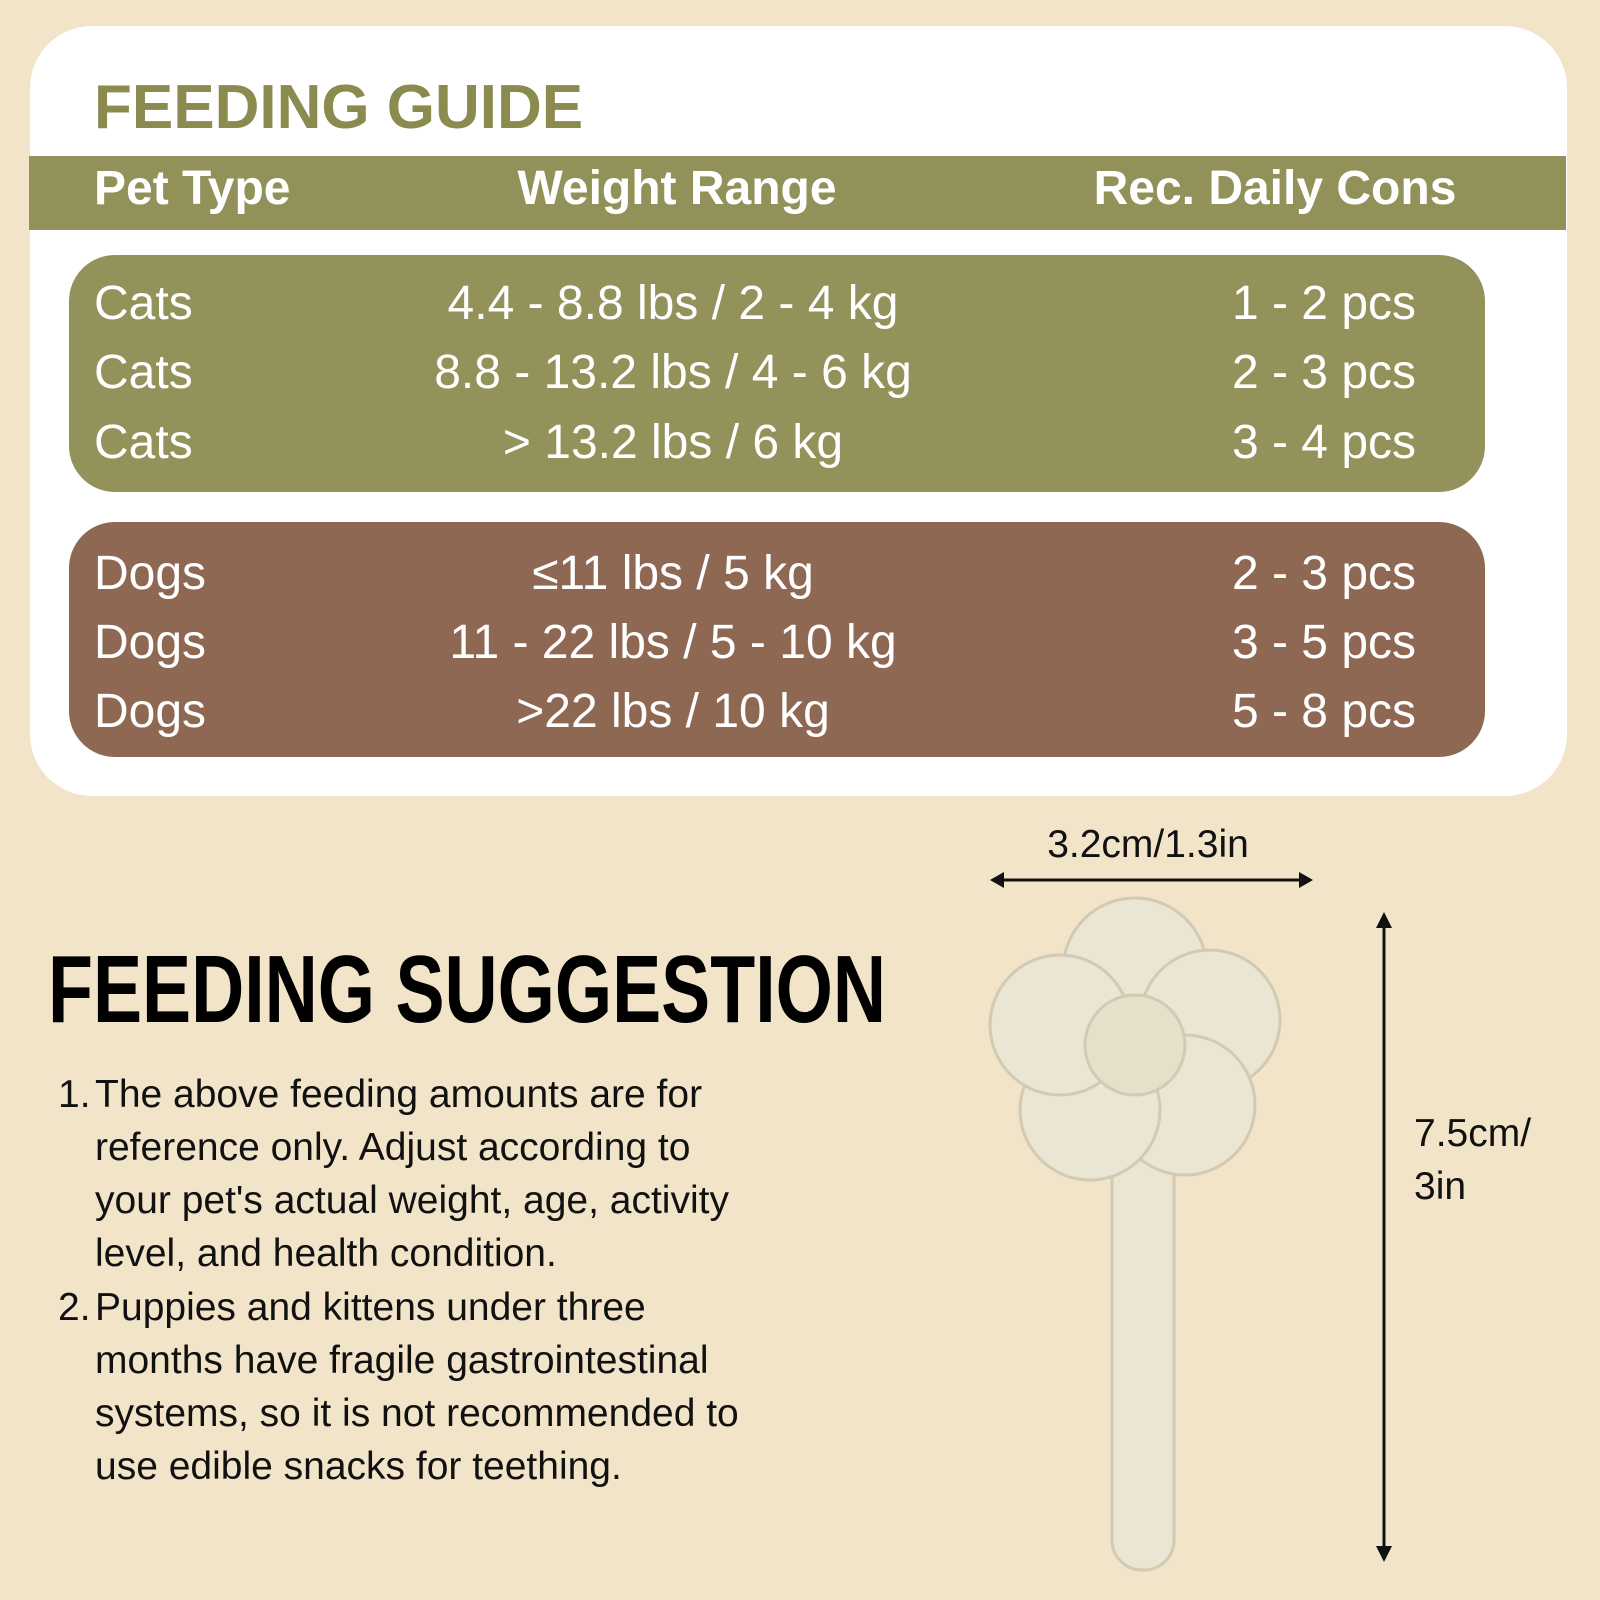  I want to click on column-header: Rec. Daily Cons, so click(1275, 188).